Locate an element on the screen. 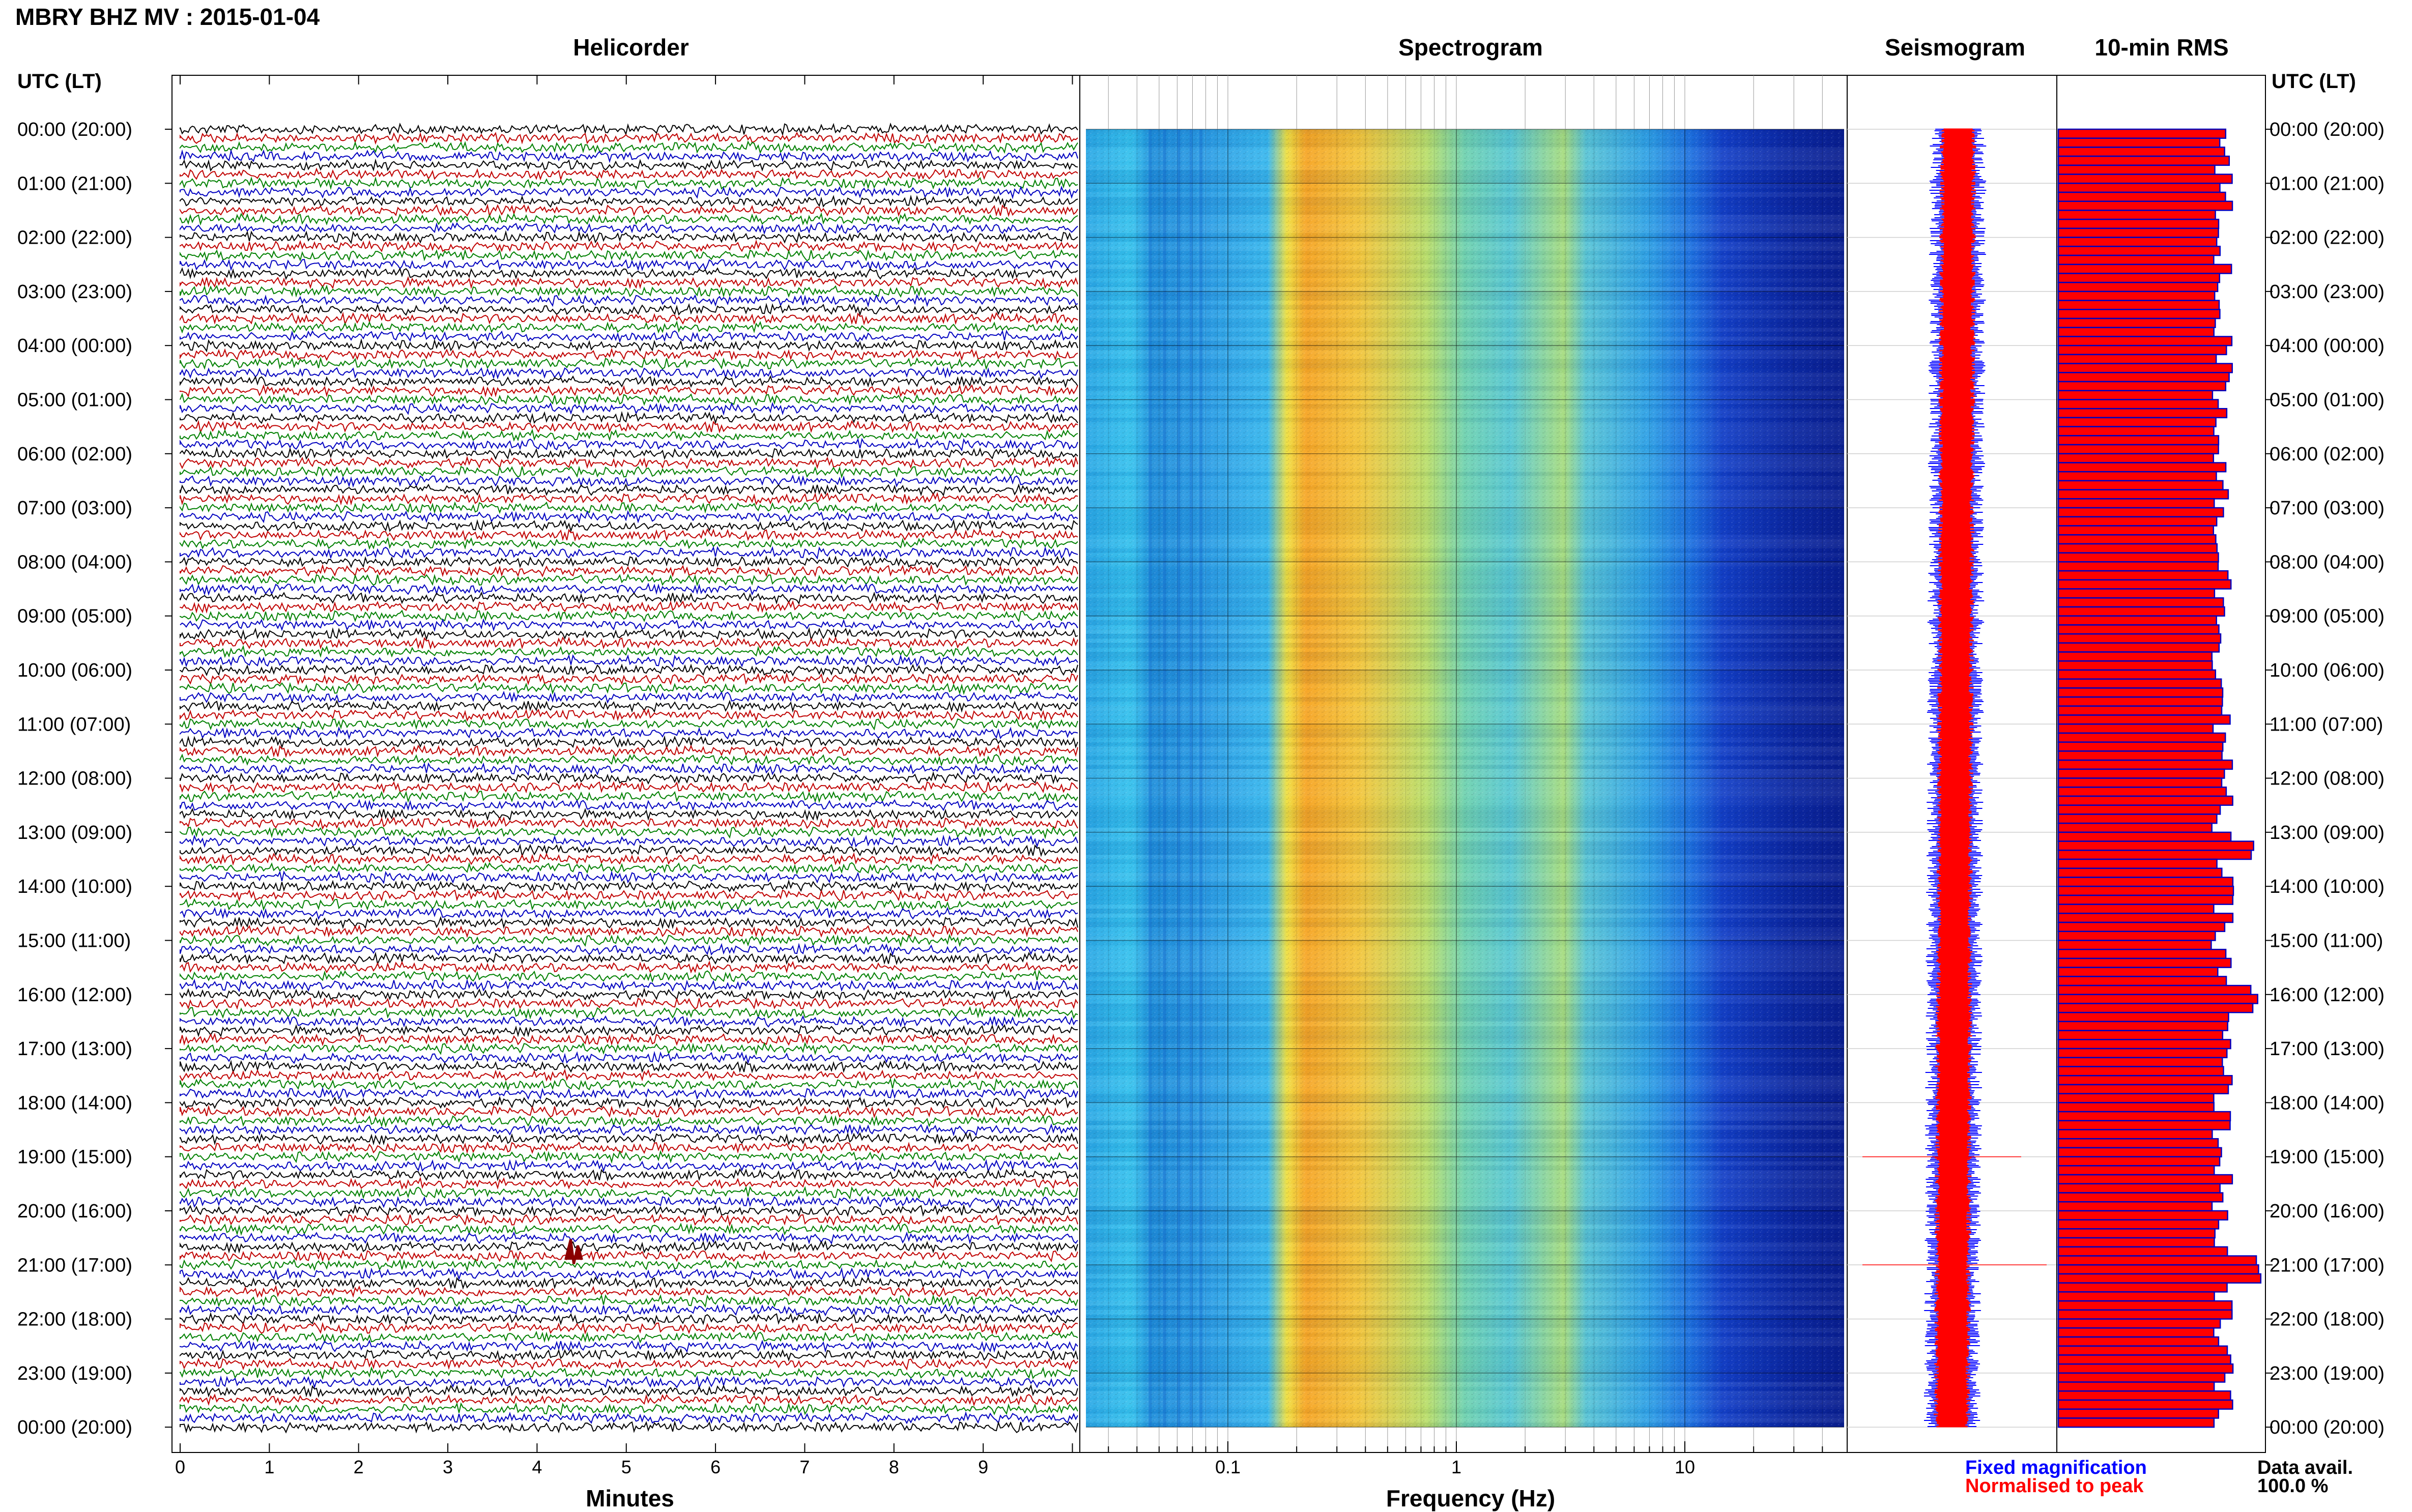 This screenshot has height=1512, width=2412. hour-label-right: 06:00 (02:00) is located at coordinates (2327, 454).